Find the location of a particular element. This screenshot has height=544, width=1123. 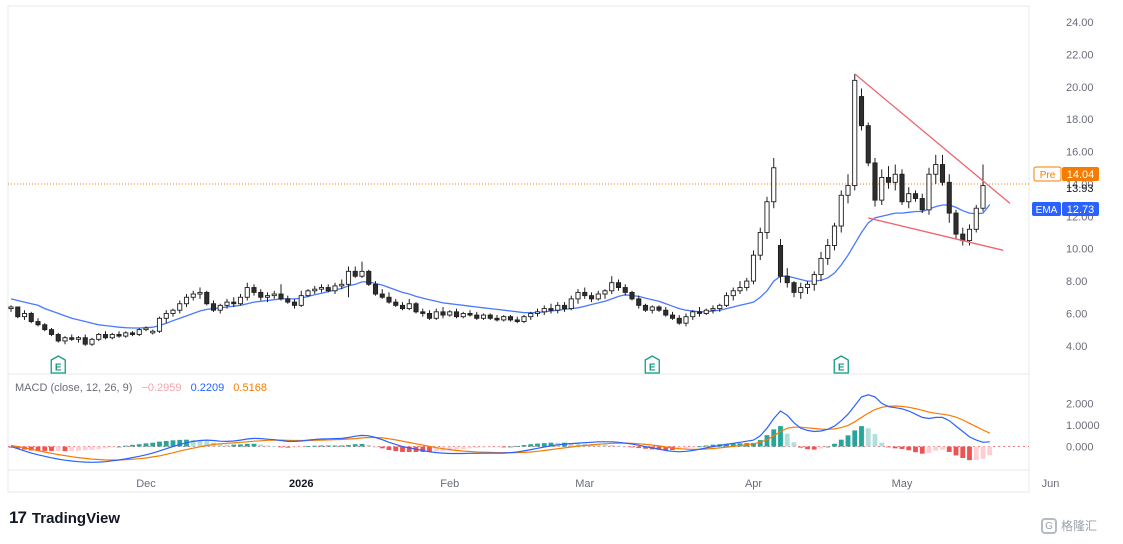

macd-histogram-value: −0.2959 is located at coordinates (161, 388).